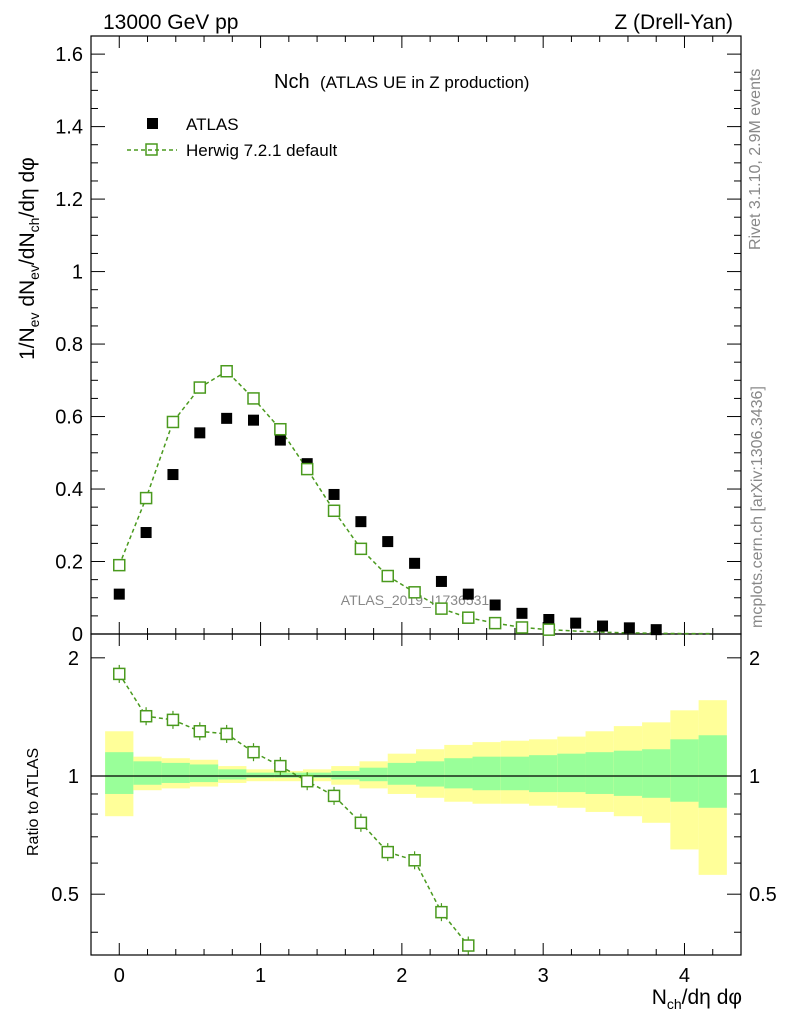 The height and width of the screenshot is (1024, 786). Describe the element at coordinates (415, 600) in the screenshot. I see `analysis-label: ATLAS_2019_I1736531` at that location.